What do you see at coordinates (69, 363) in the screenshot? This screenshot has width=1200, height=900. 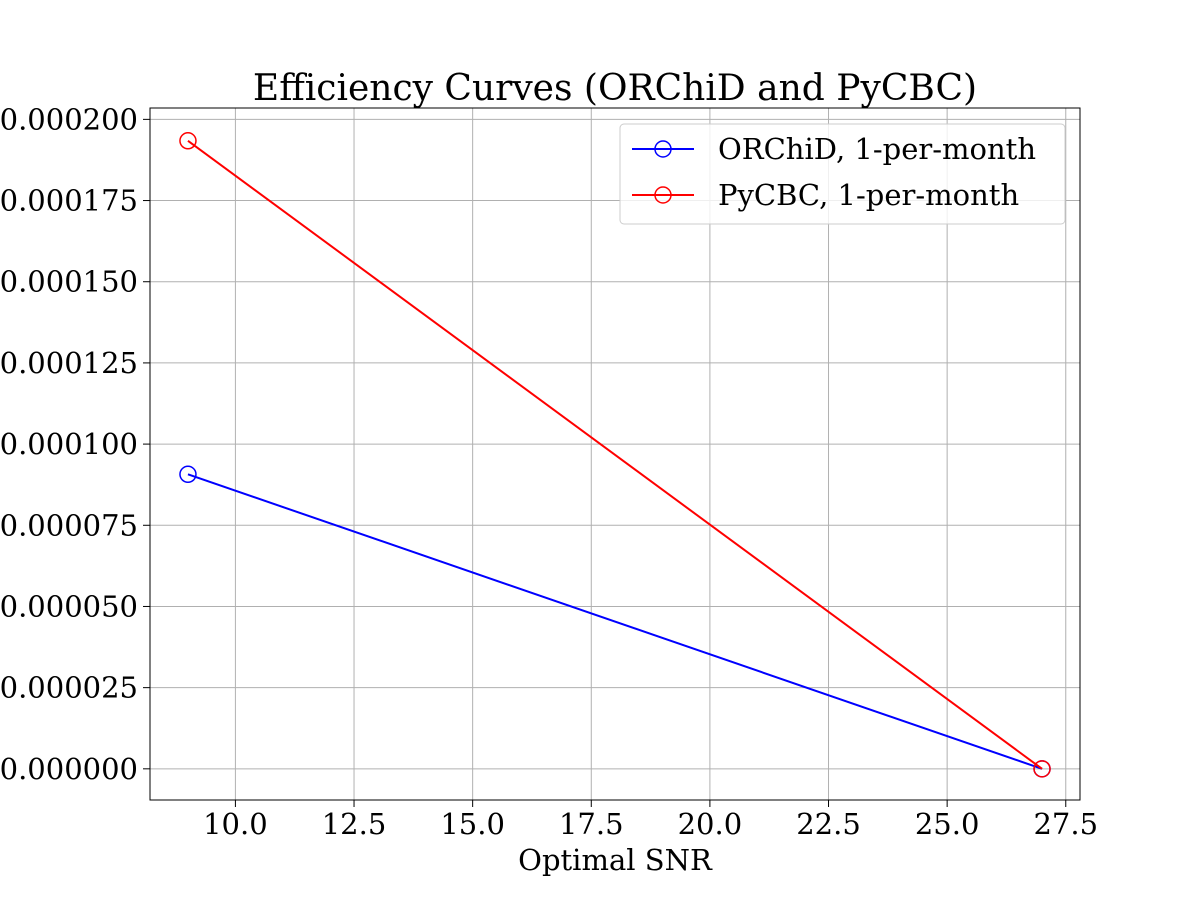 I see `y-tick-label: 0.000125` at bounding box center [69, 363].